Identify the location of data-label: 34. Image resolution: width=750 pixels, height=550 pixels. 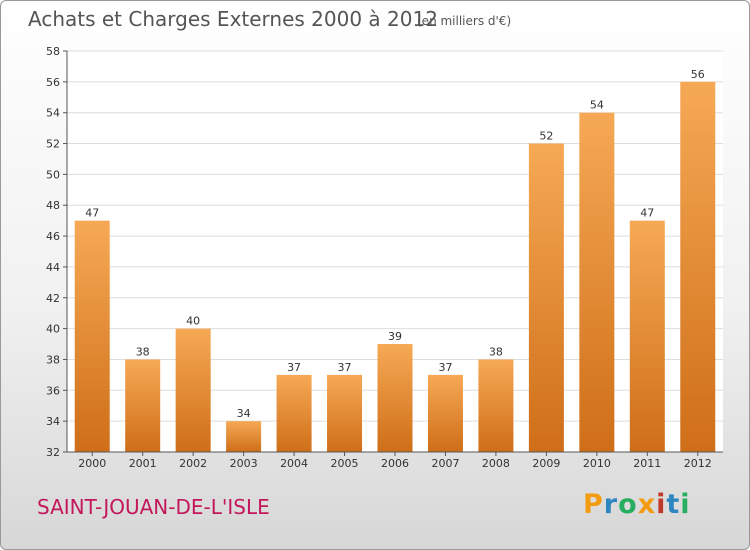
(244, 413).